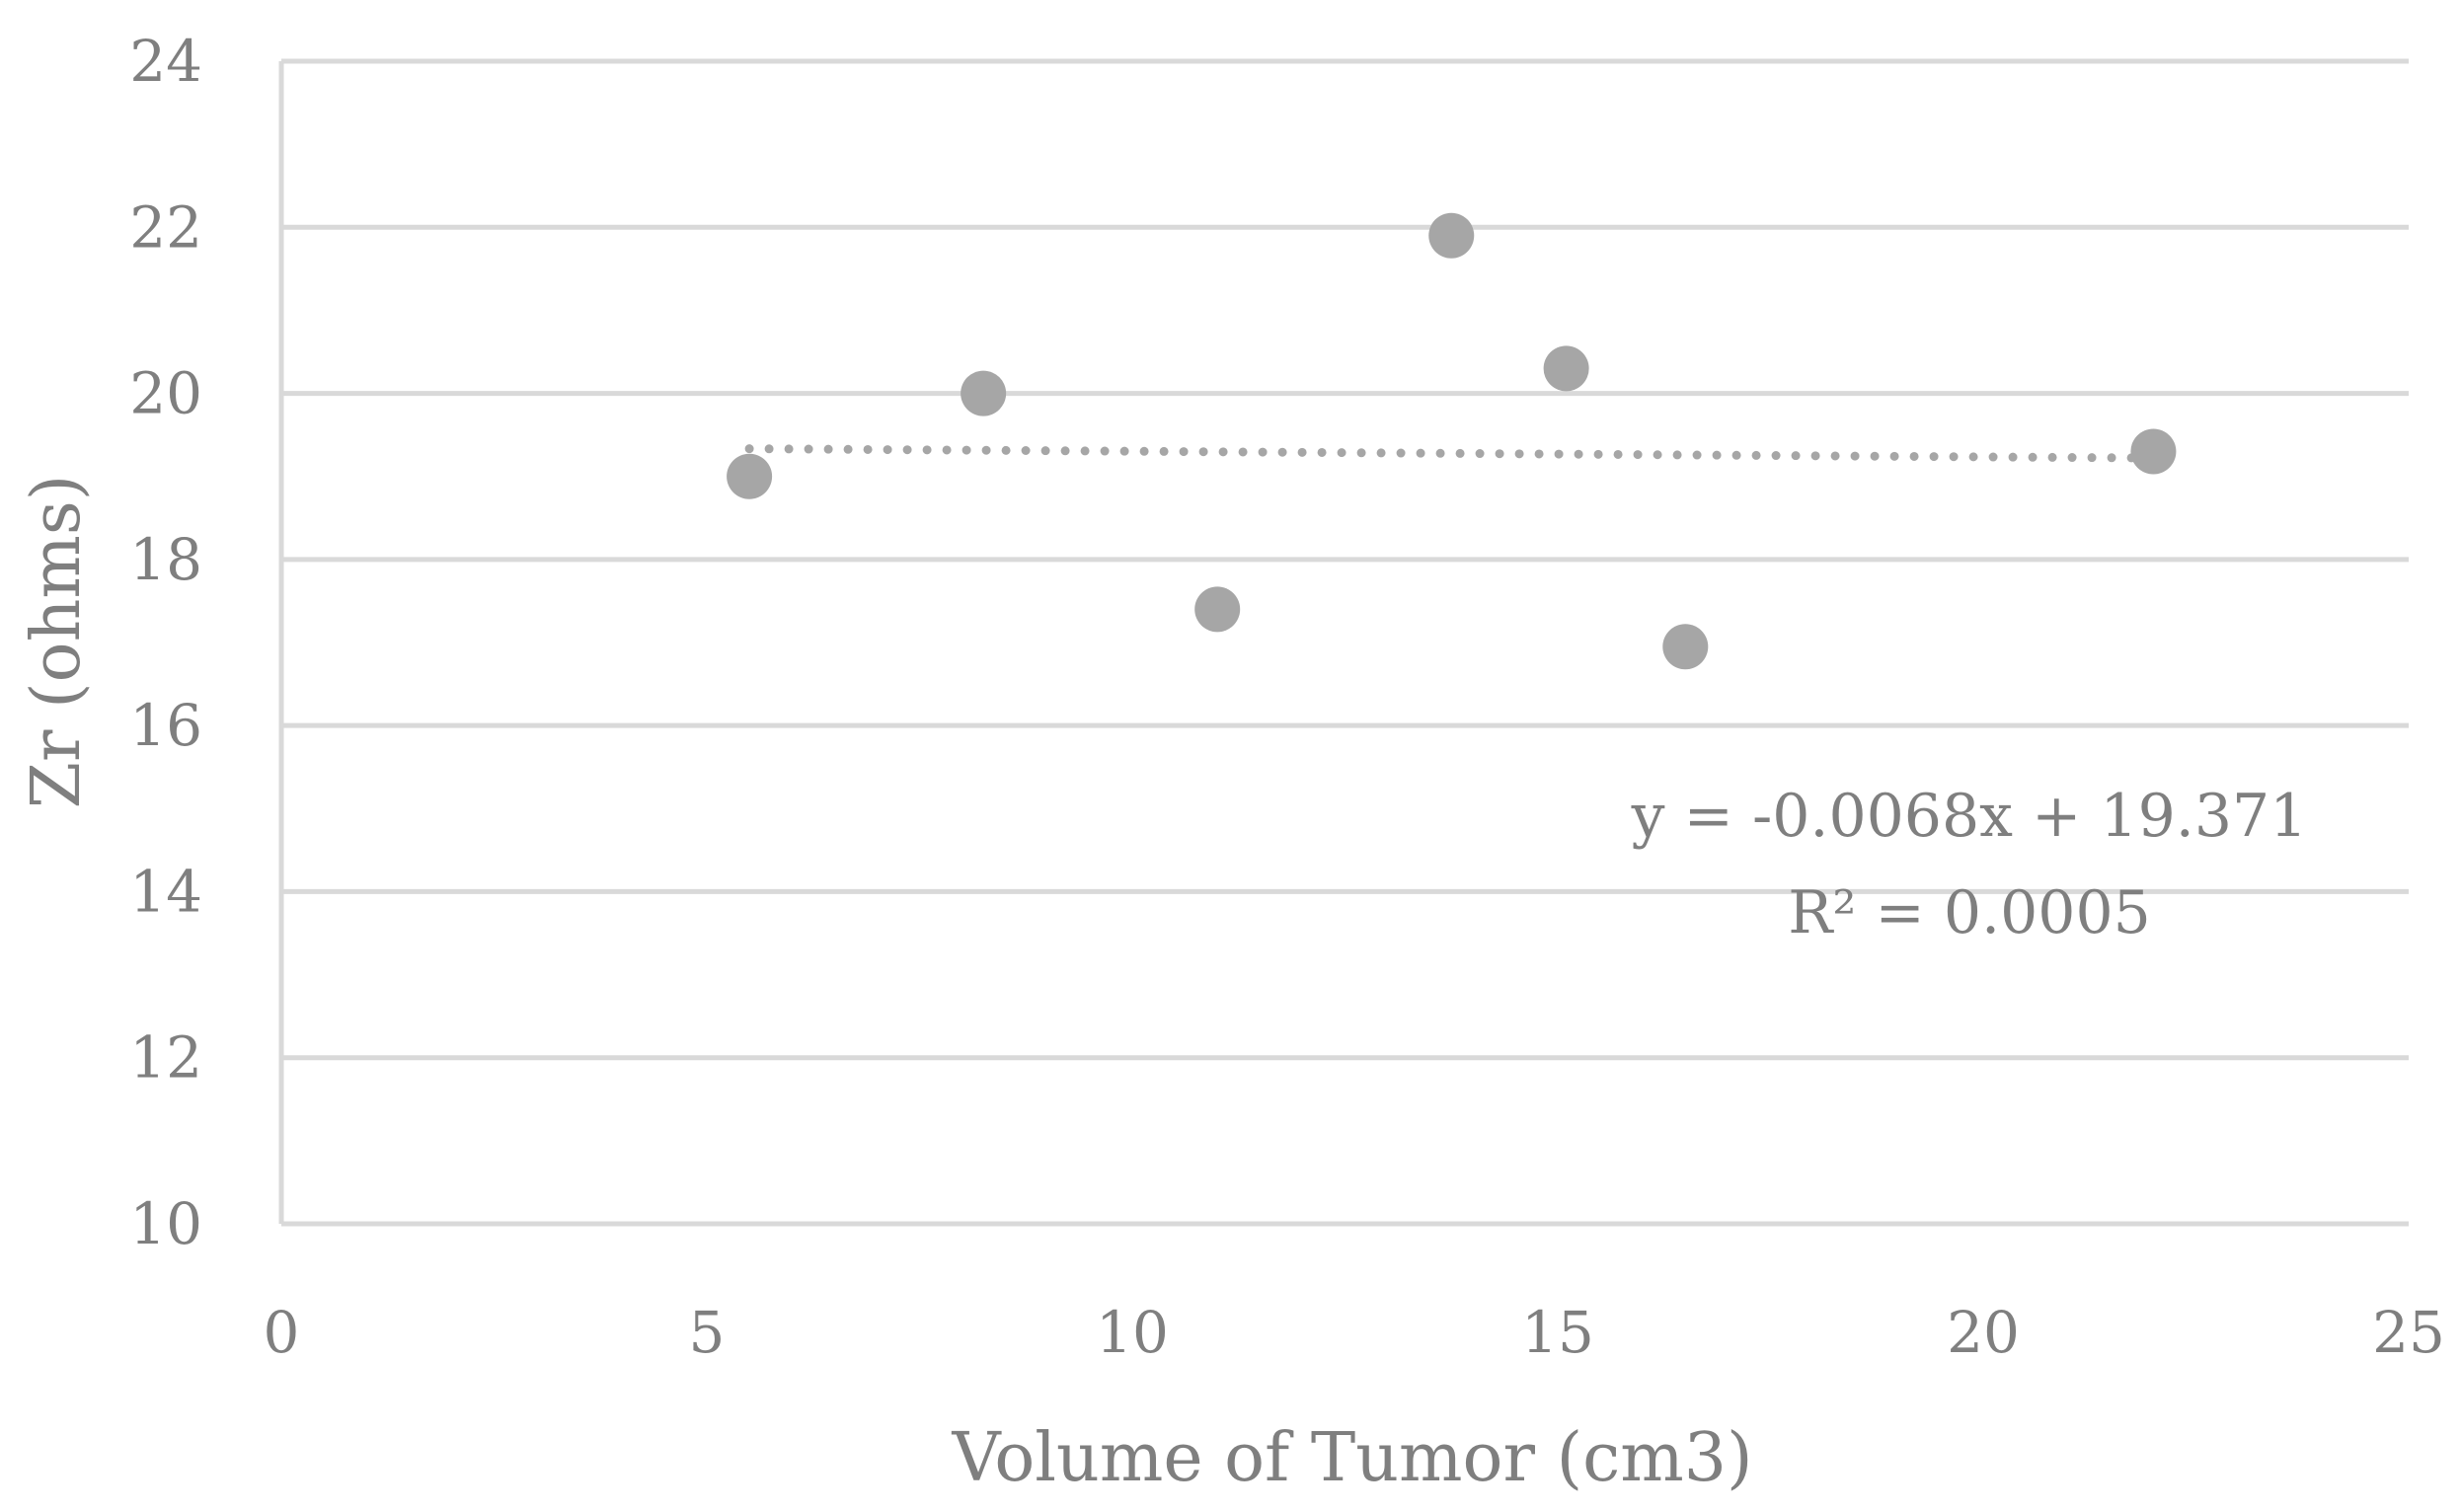 Image resolution: width=2461 pixels, height=1512 pixels. I want to click on x-tick-label-5: 5, so click(707, 1332).